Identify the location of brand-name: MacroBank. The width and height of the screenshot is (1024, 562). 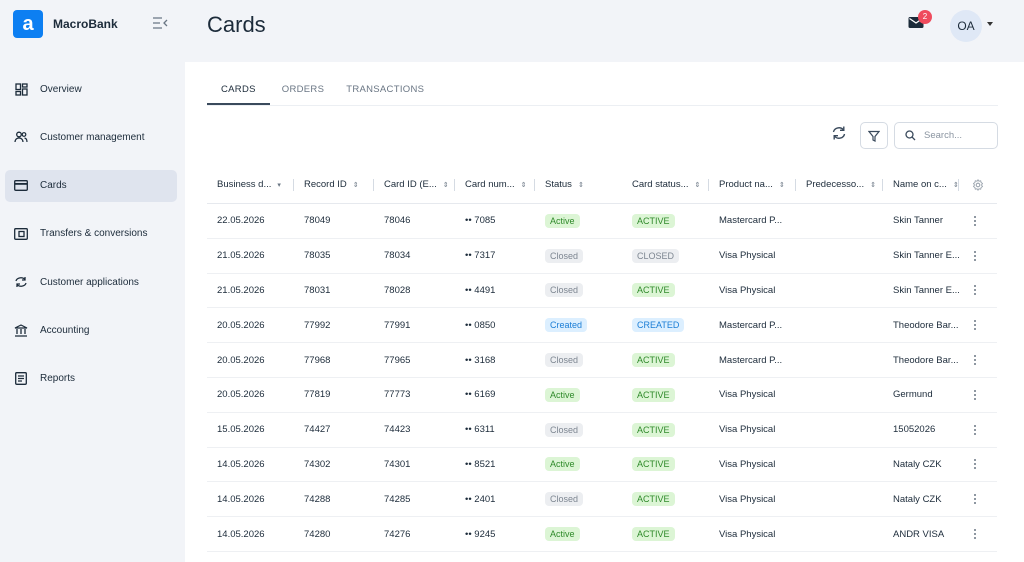
(85, 24).